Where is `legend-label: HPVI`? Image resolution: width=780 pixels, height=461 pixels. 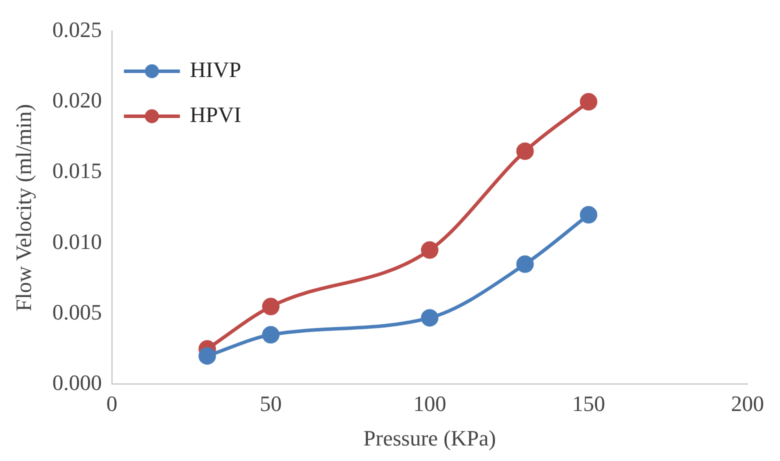 legend-label: HPVI is located at coordinates (216, 114).